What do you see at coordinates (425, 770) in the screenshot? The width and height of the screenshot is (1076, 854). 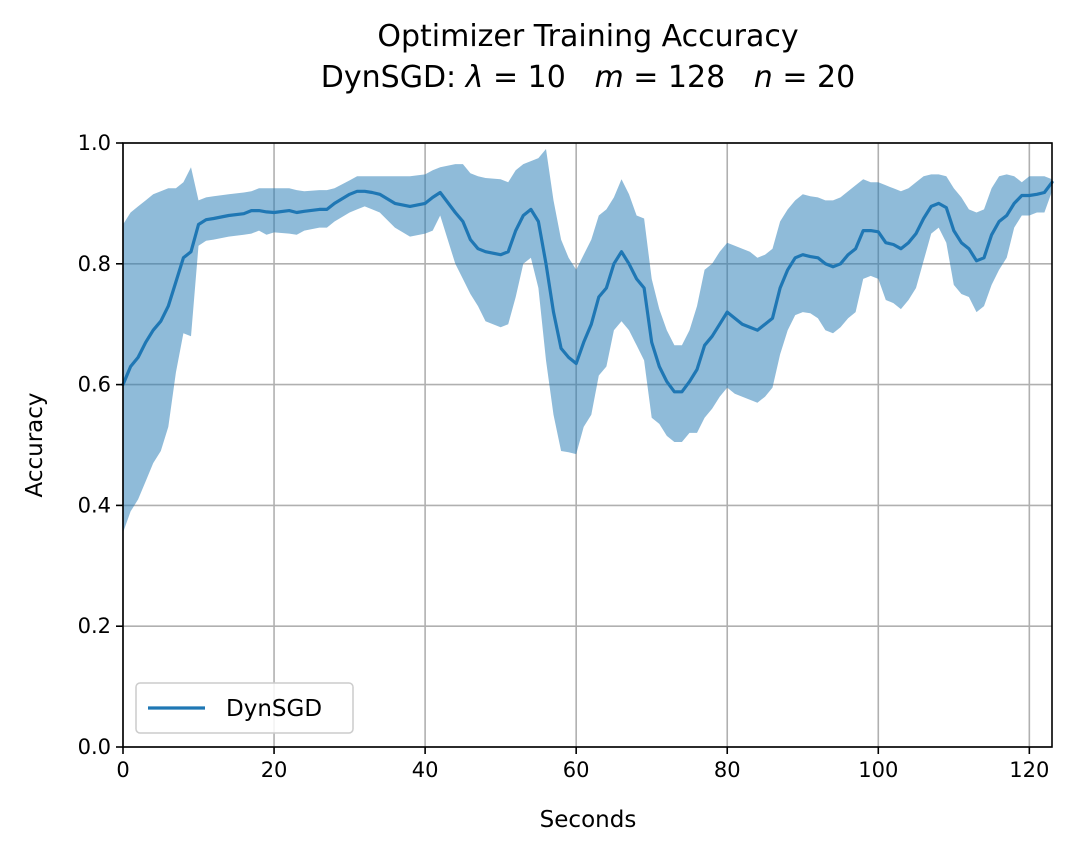 I see `x-tick-label: 40` at bounding box center [425, 770].